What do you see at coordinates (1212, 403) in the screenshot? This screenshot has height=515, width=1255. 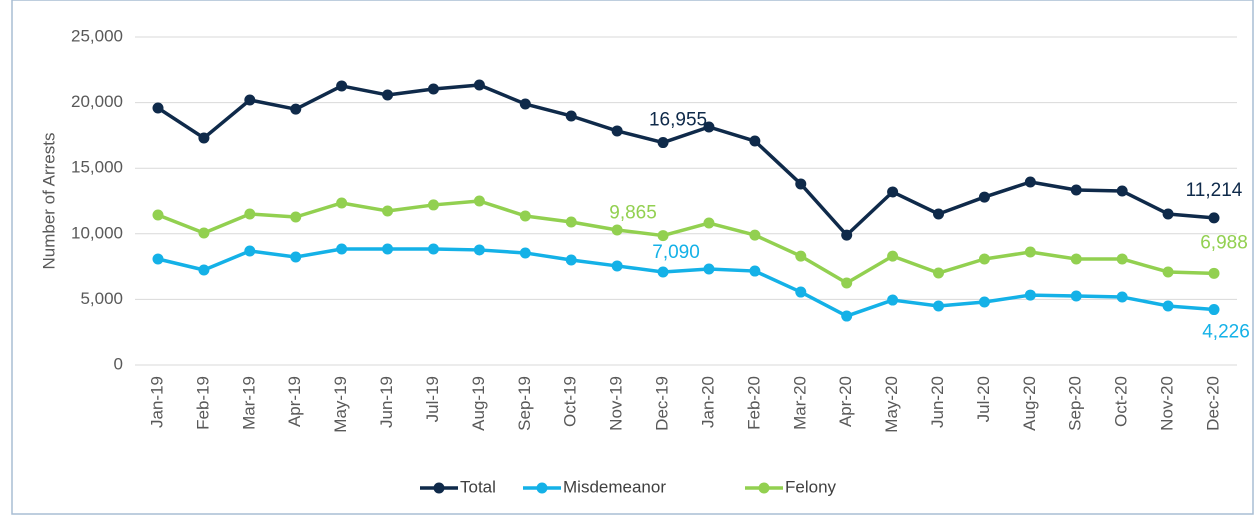 I see `x-tick-label: Dec-20` at bounding box center [1212, 403].